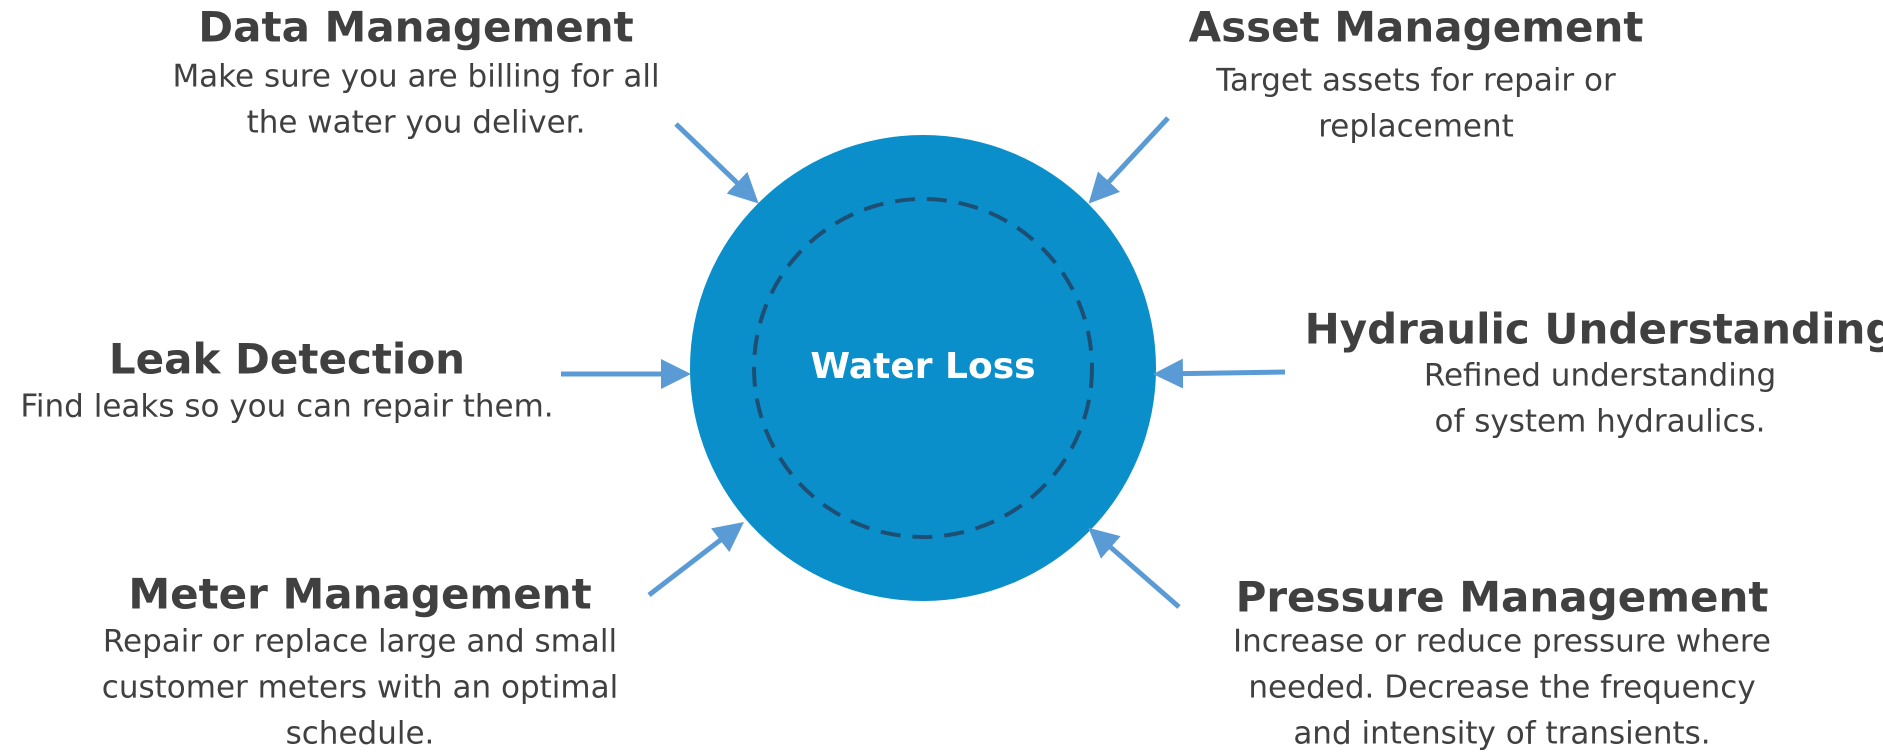  What do you see at coordinates (1600, 376) in the screenshot?
I see `item-description: Refined understanding` at bounding box center [1600, 376].